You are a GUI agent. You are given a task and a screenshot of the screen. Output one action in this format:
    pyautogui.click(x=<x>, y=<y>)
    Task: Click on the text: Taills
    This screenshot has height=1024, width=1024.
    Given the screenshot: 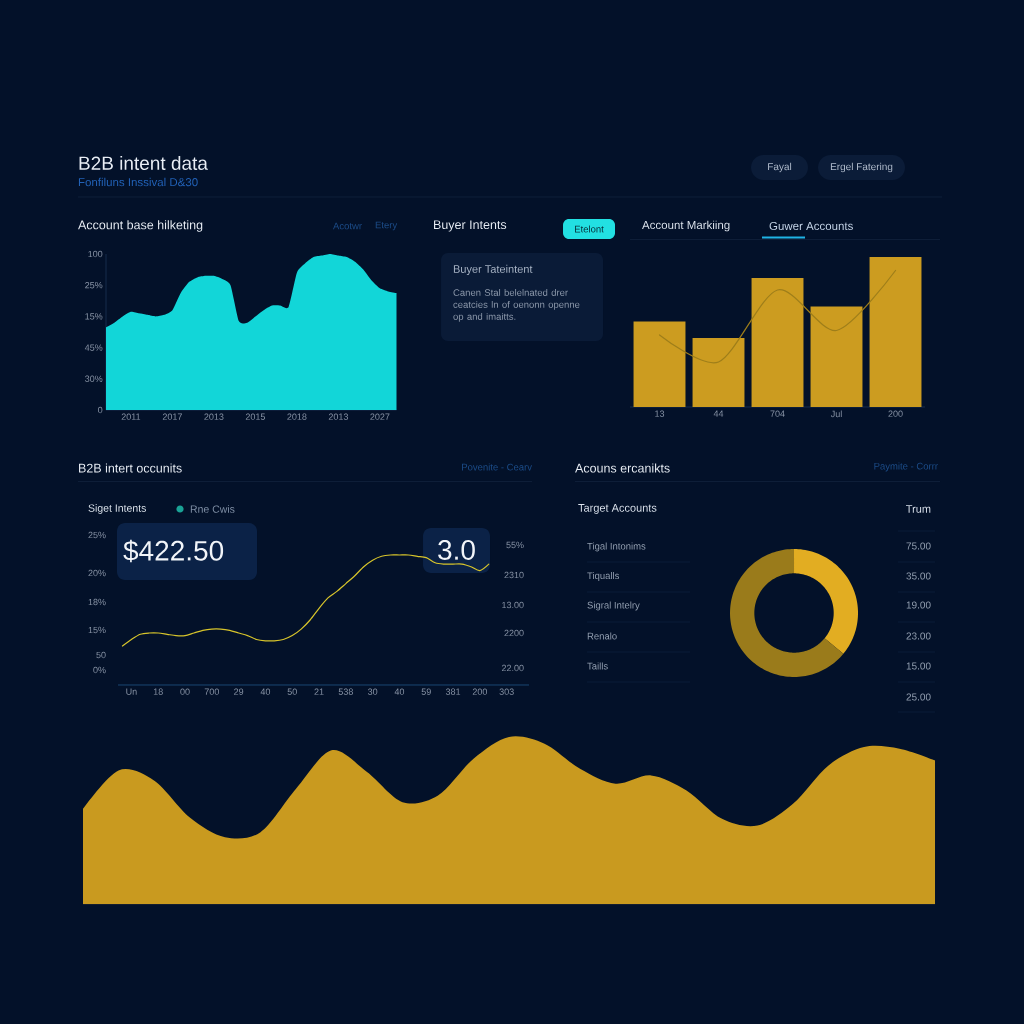 What is the action you would take?
    pyautogui.click(x=597, y=666)
    